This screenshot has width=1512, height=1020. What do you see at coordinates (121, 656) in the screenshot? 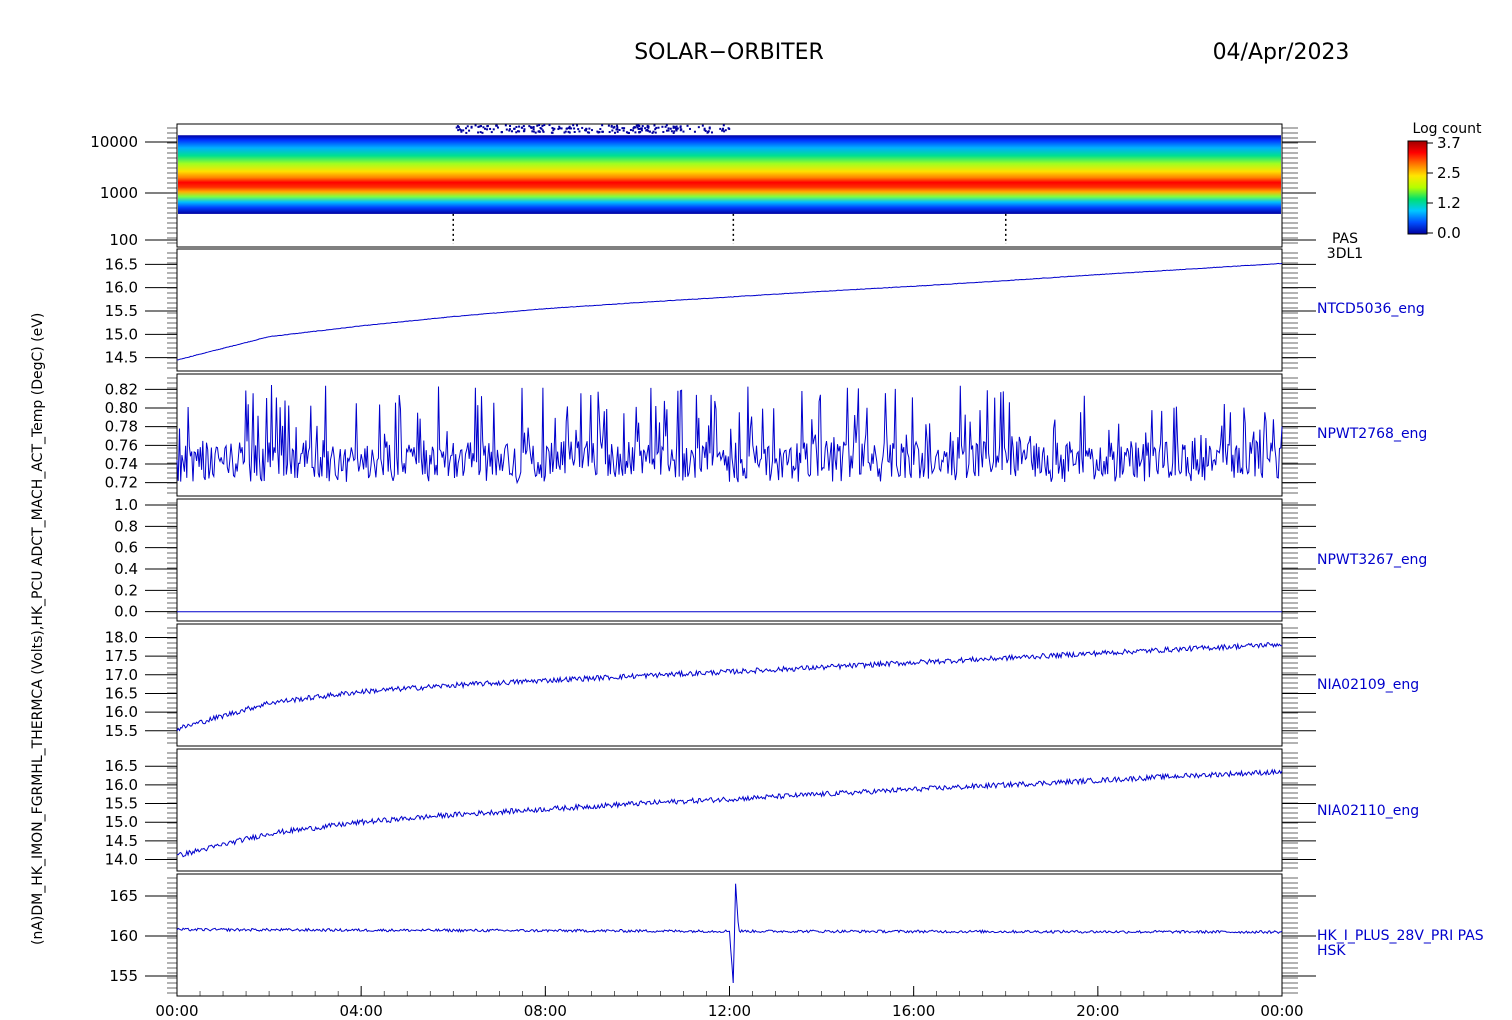
I see `y-tick-label: 17.5` at bounding box center [121, 656].